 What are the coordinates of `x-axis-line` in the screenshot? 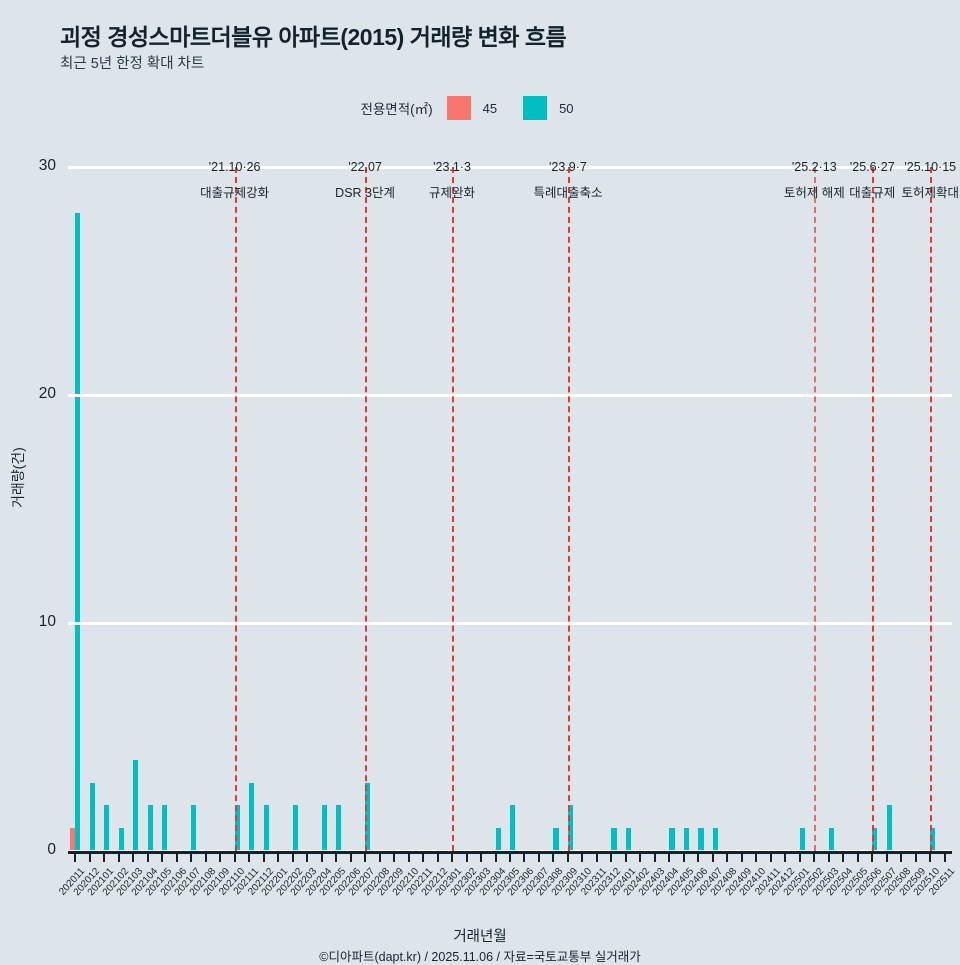 It's located at (510, 852).